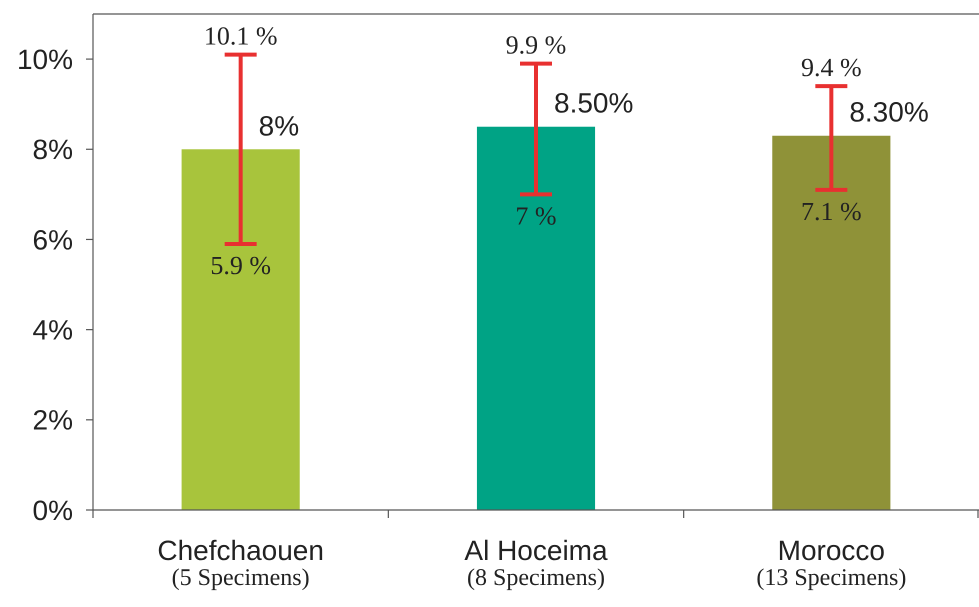 The width and height of the screenshot is (979, 607). I want to click on annotation: 7.1 %, so click(831, 211).